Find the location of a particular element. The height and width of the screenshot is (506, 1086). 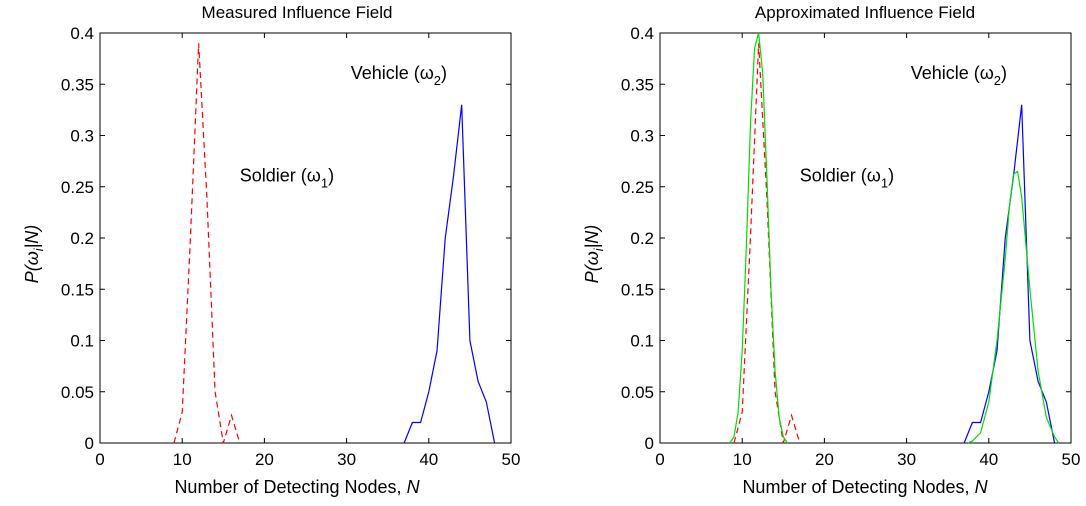

series-line-vehicle-fit is located at coordinates (1013, 307).